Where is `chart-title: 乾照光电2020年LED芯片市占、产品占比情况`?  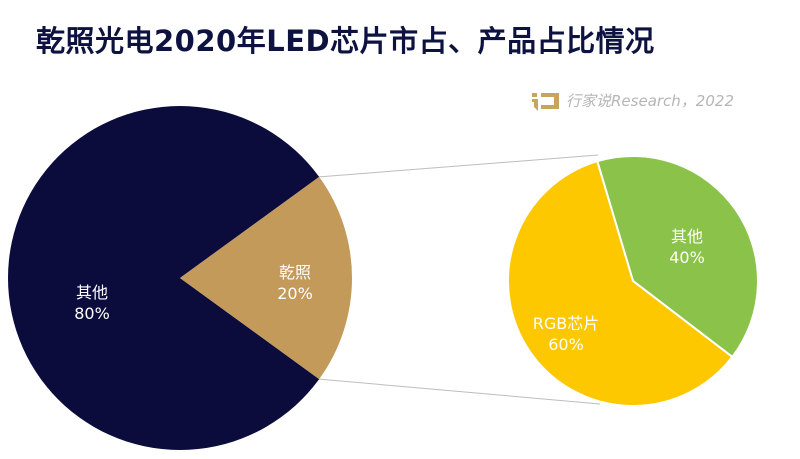
chart-title: 乾照光电2020年LED芯片市占、产品占比情况 is located at coordinates (345, 41).